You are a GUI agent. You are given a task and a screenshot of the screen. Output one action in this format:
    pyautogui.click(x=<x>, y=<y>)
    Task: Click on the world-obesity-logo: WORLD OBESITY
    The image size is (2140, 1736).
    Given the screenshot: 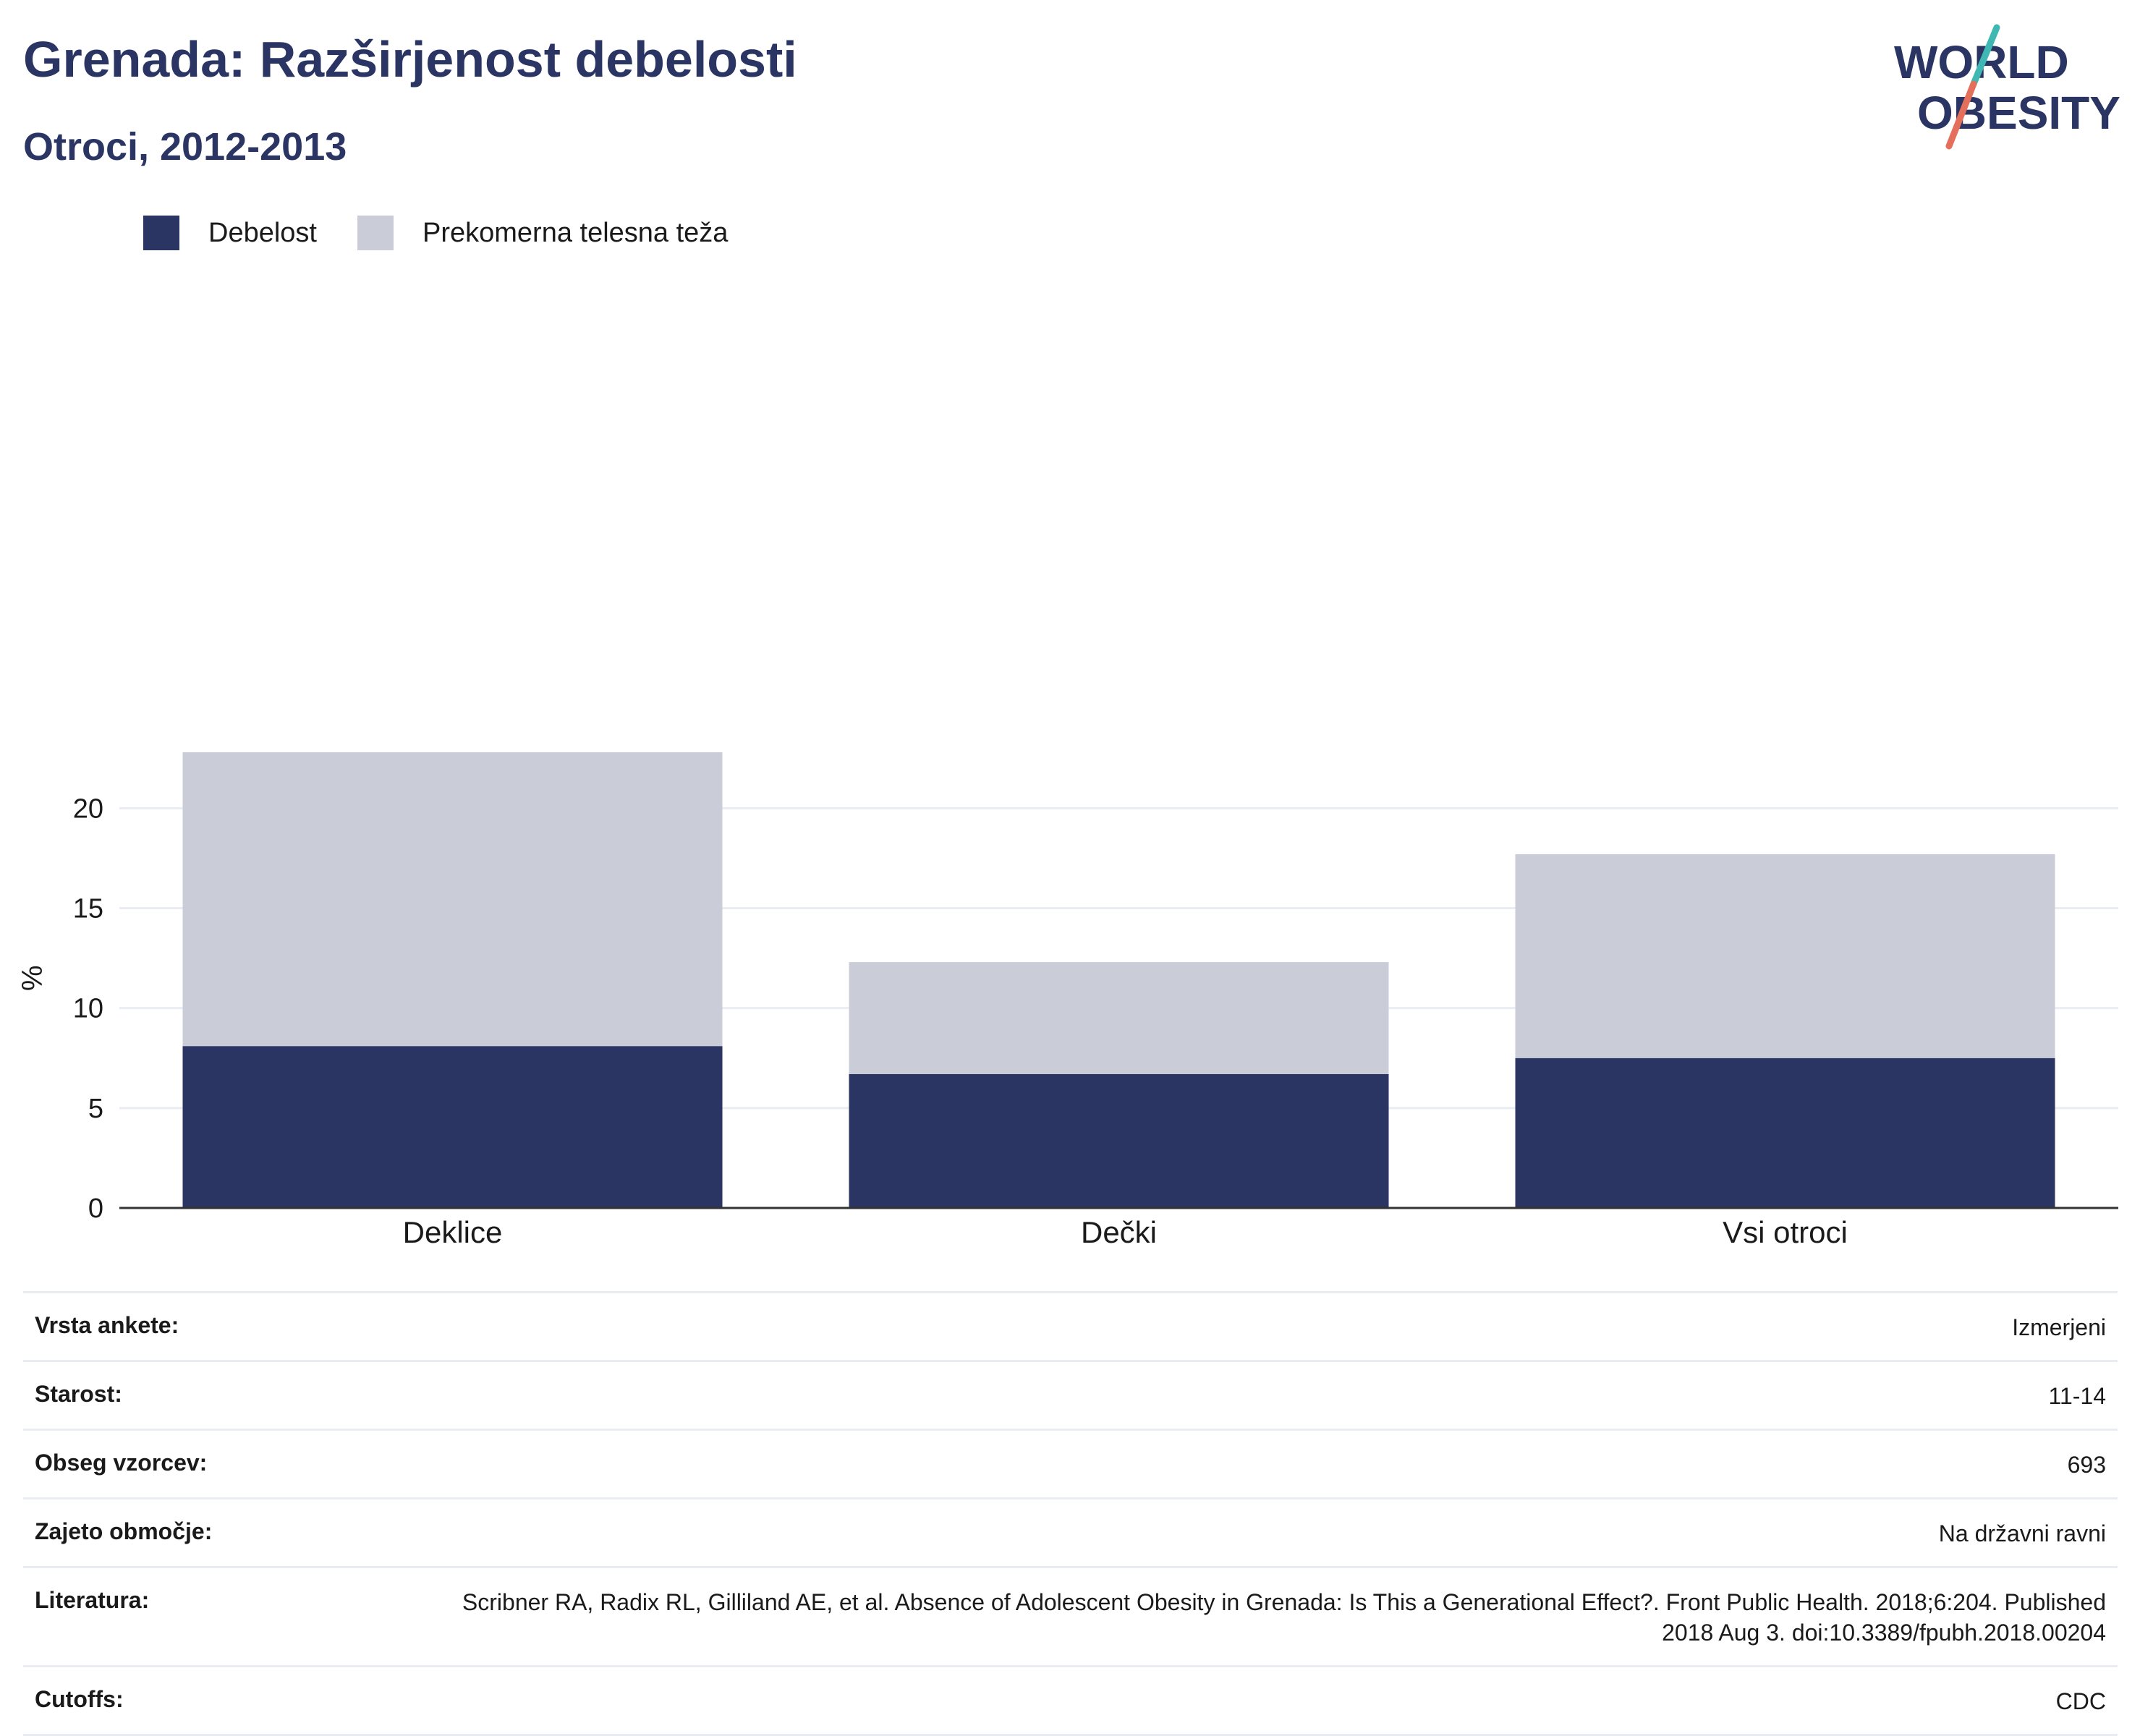 What is the action you would take?
    pyautogui.click(x=2007, y=87)
    